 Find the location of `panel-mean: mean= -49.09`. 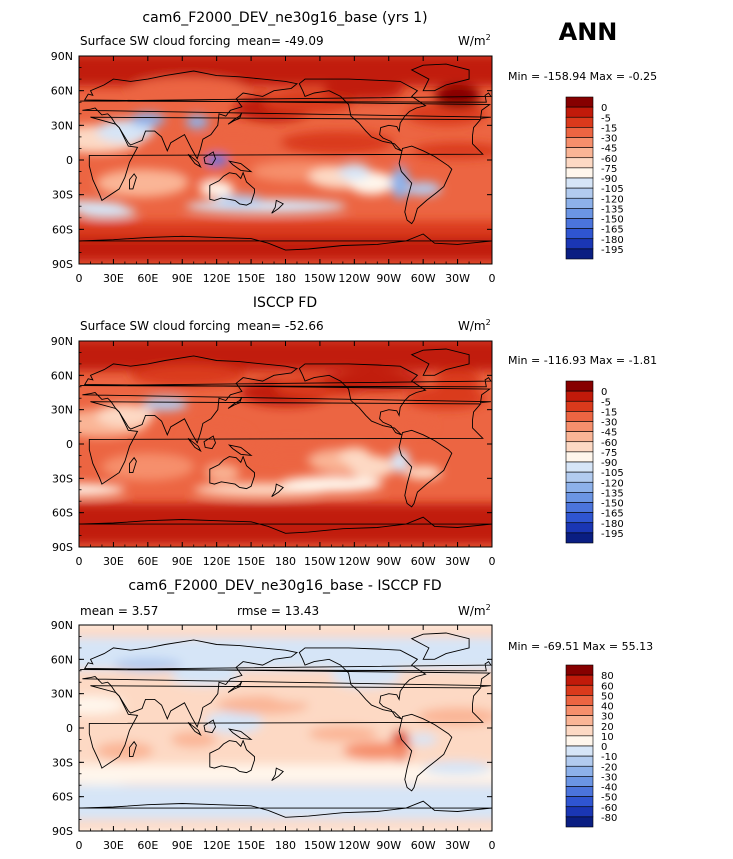

panel-mean: mean= -49.09 is located at coordinates (280, 41).